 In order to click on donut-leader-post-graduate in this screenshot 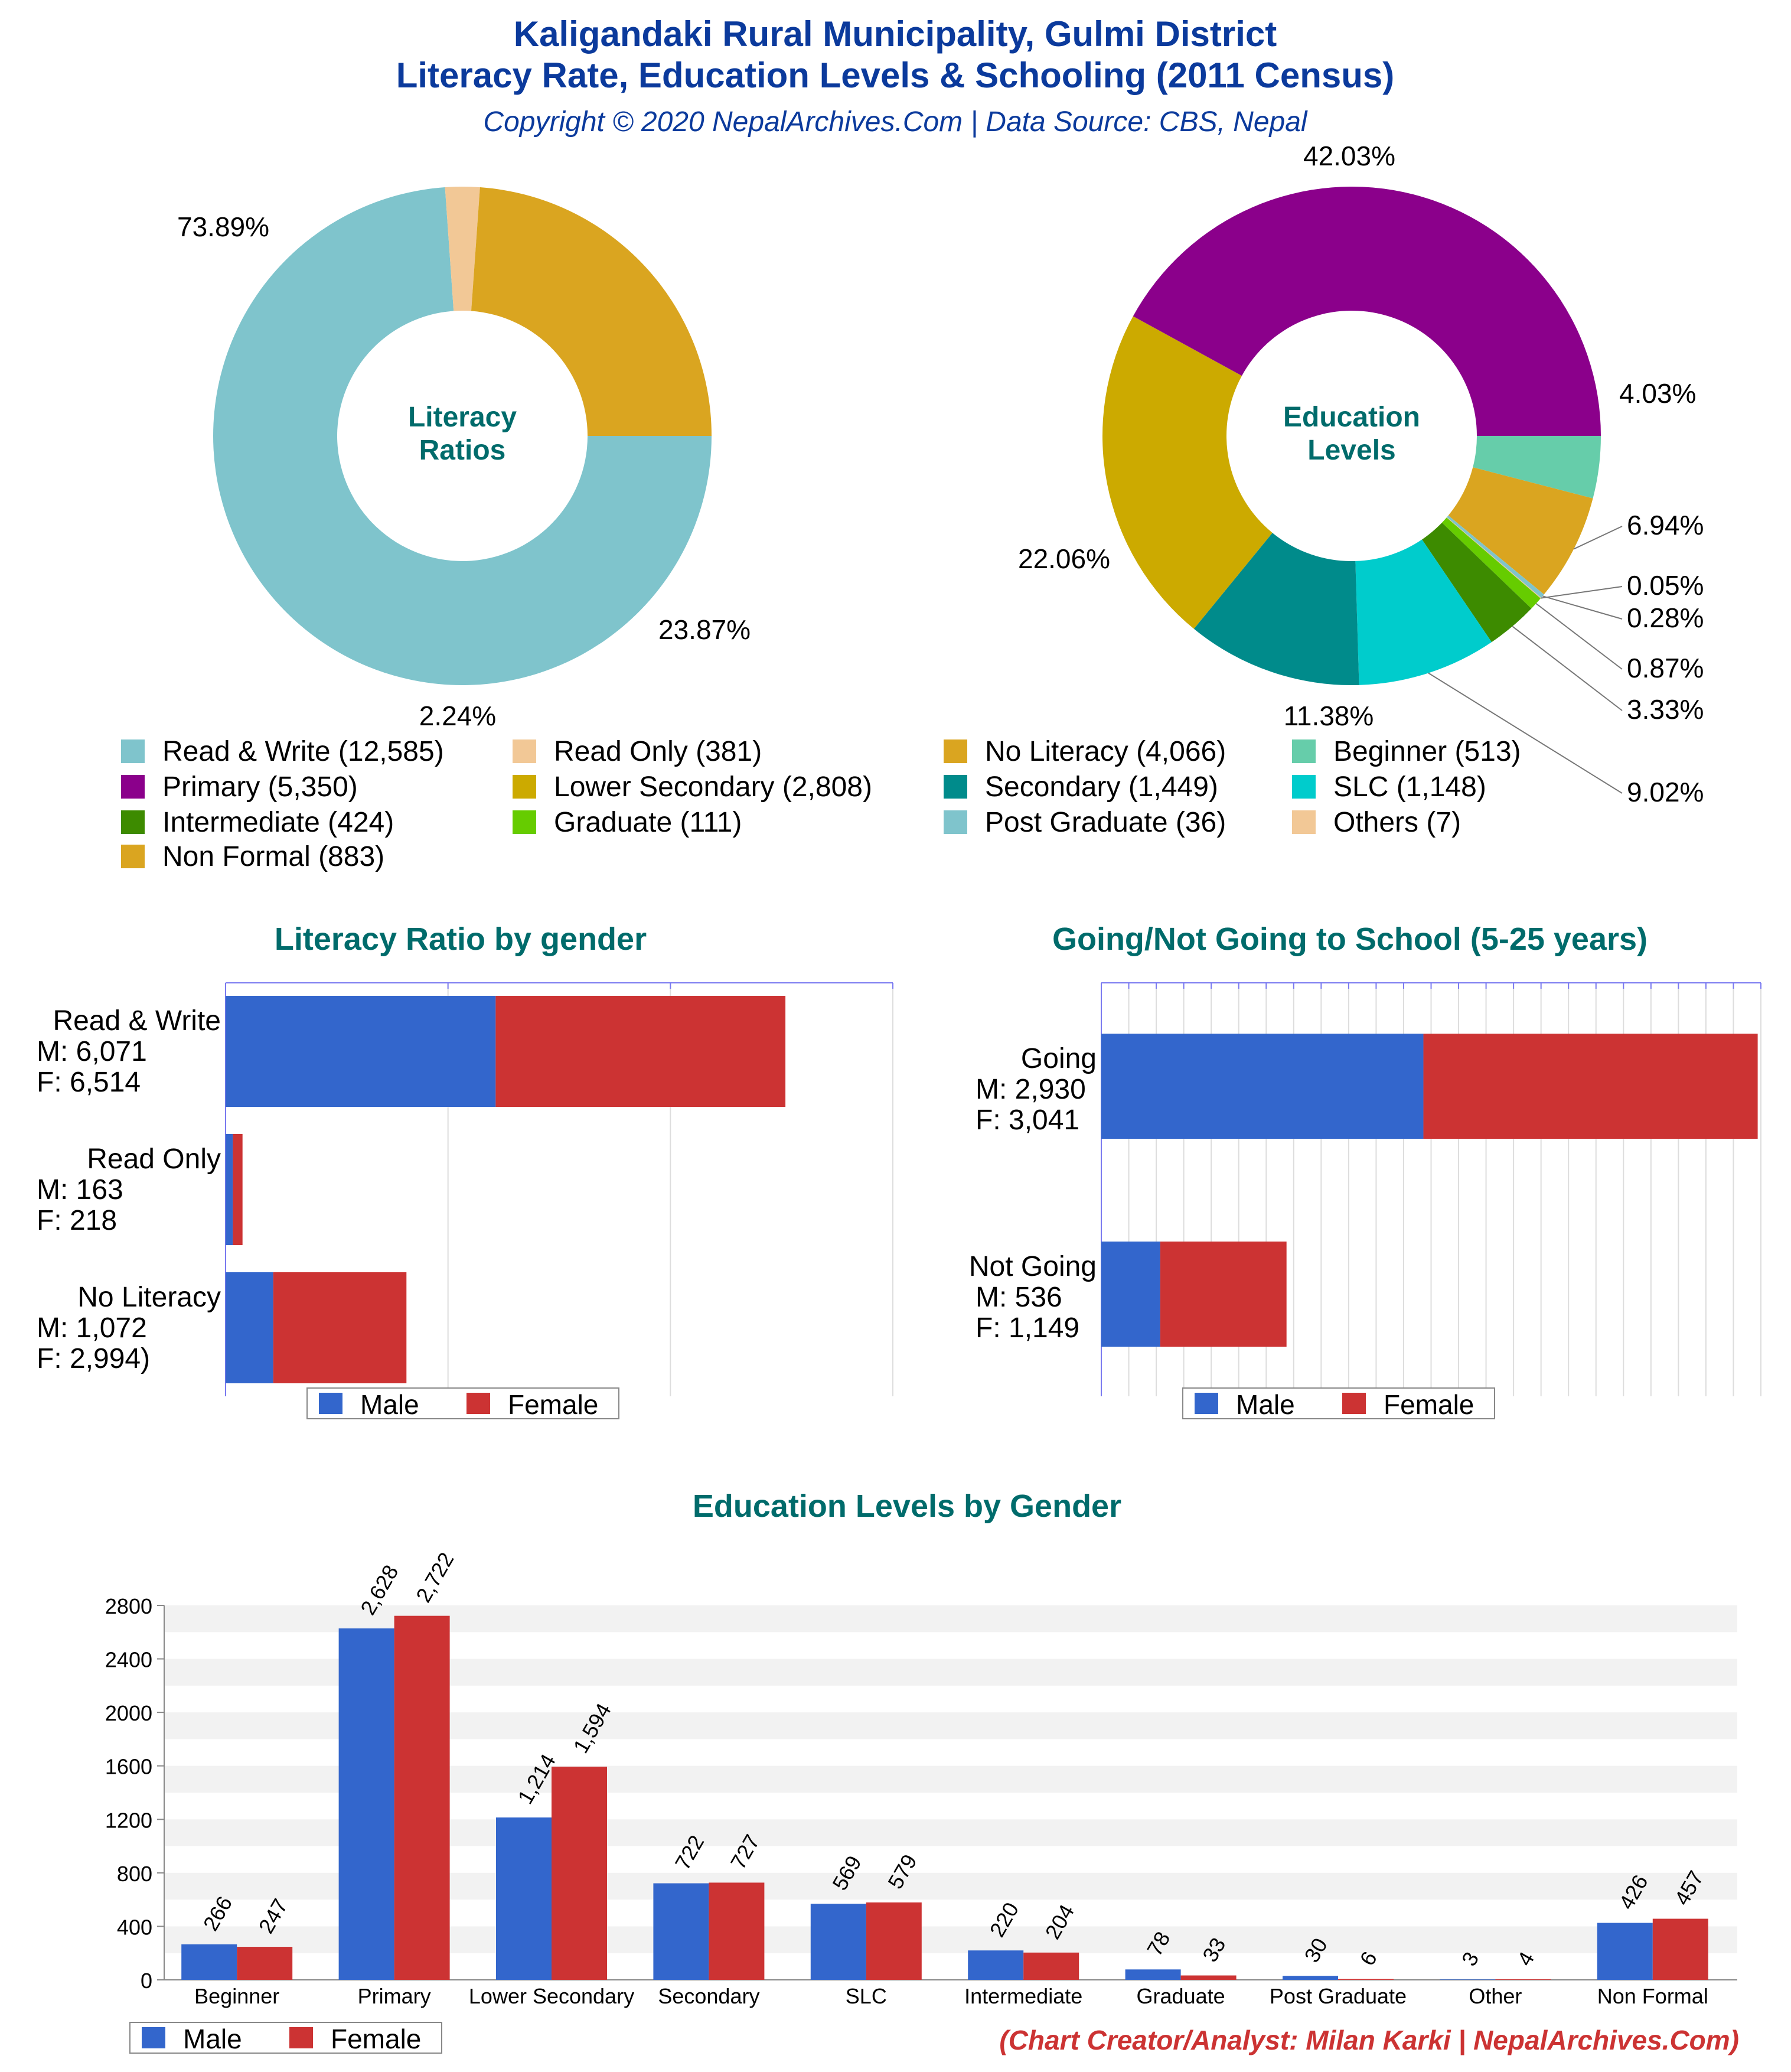, I will do `click(1582, 607)`.